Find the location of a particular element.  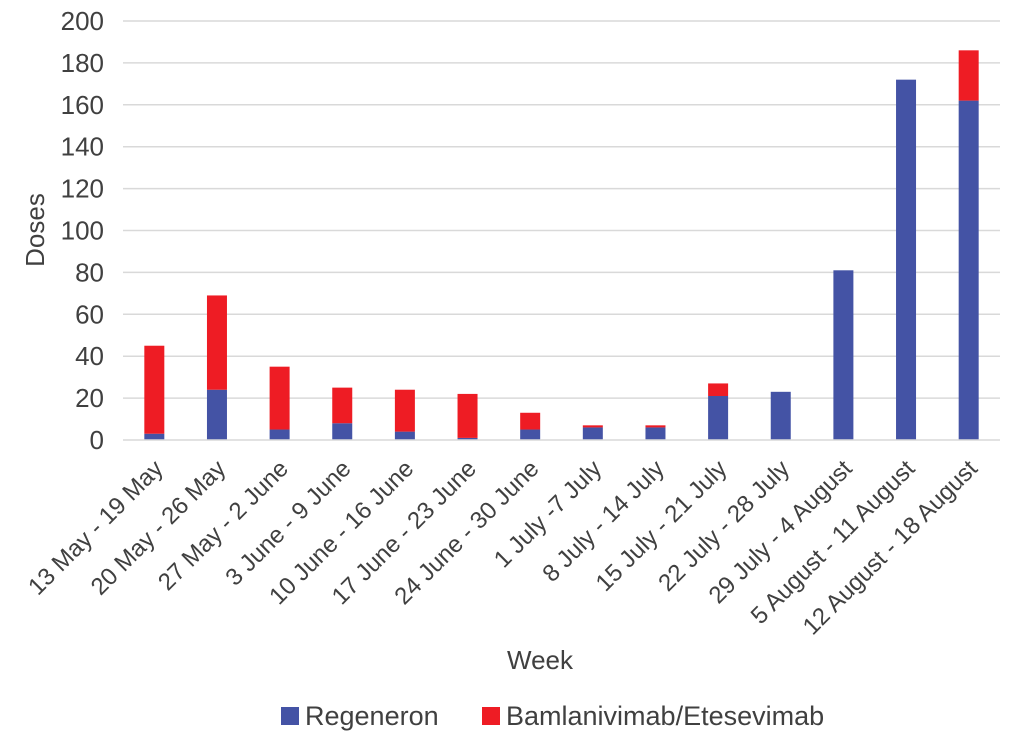

x-axis-label: Week is located at coordinates (540, 660).